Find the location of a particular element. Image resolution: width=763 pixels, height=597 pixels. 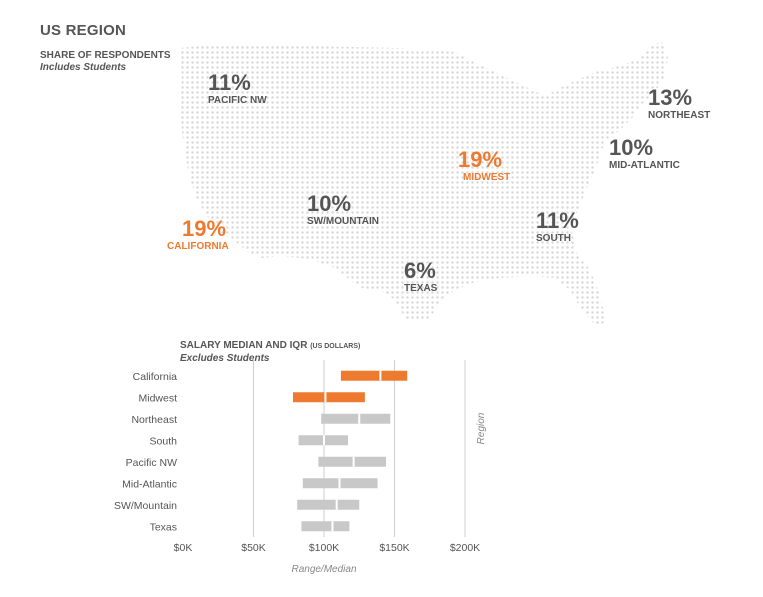

x-tick-label: $100K is located at coordinates (324, 548).